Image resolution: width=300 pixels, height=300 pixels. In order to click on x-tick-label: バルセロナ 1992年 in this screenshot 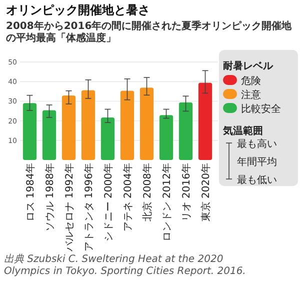, I will do `click(69, 208)`.